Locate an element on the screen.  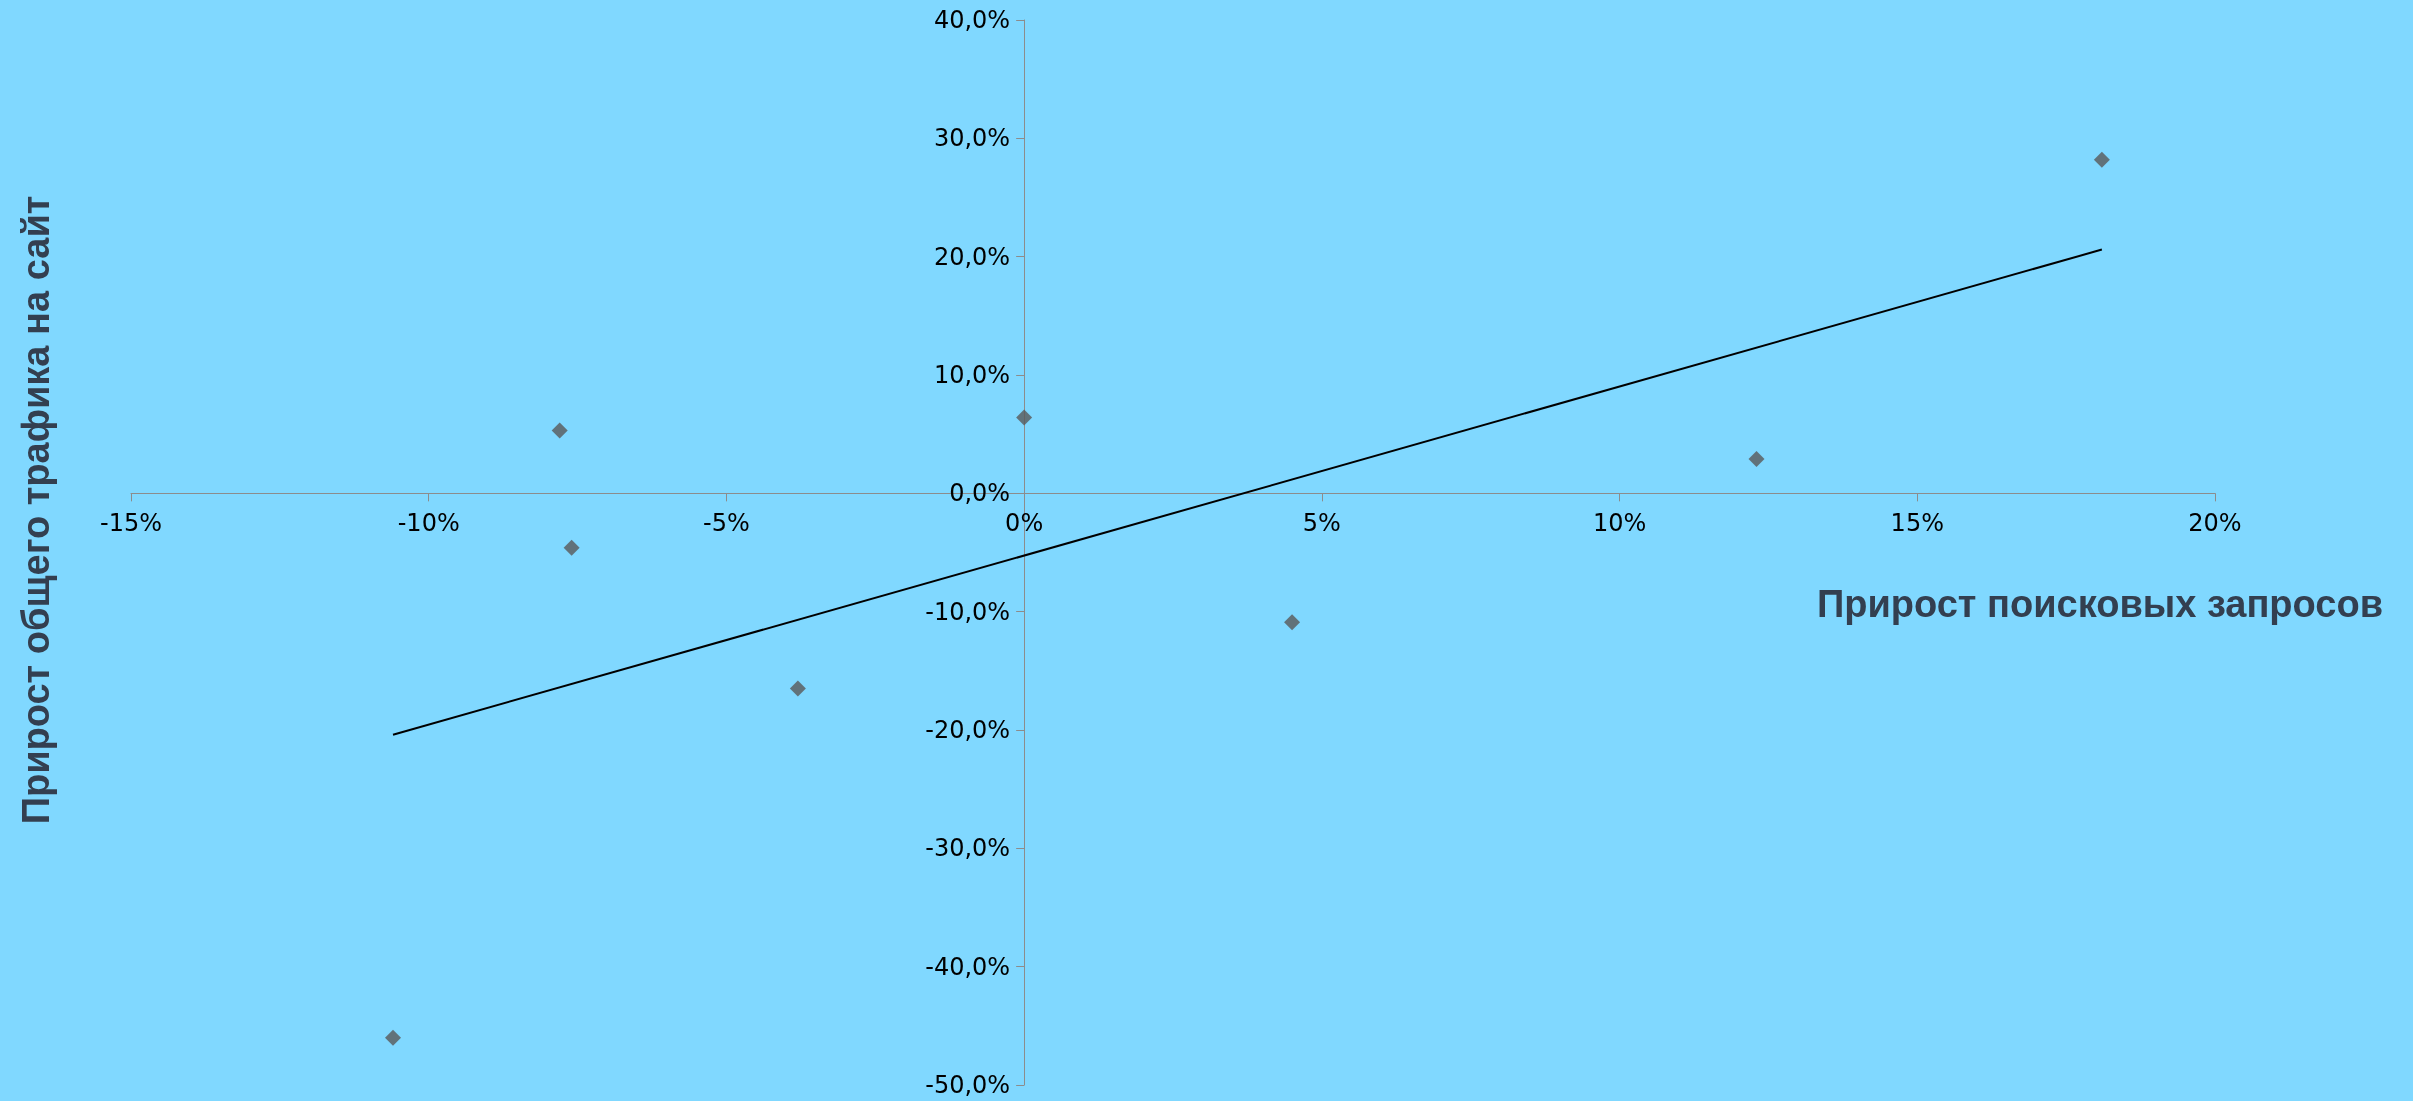
y-tick-label: -50,0% is located at coordinates (968, 1085).